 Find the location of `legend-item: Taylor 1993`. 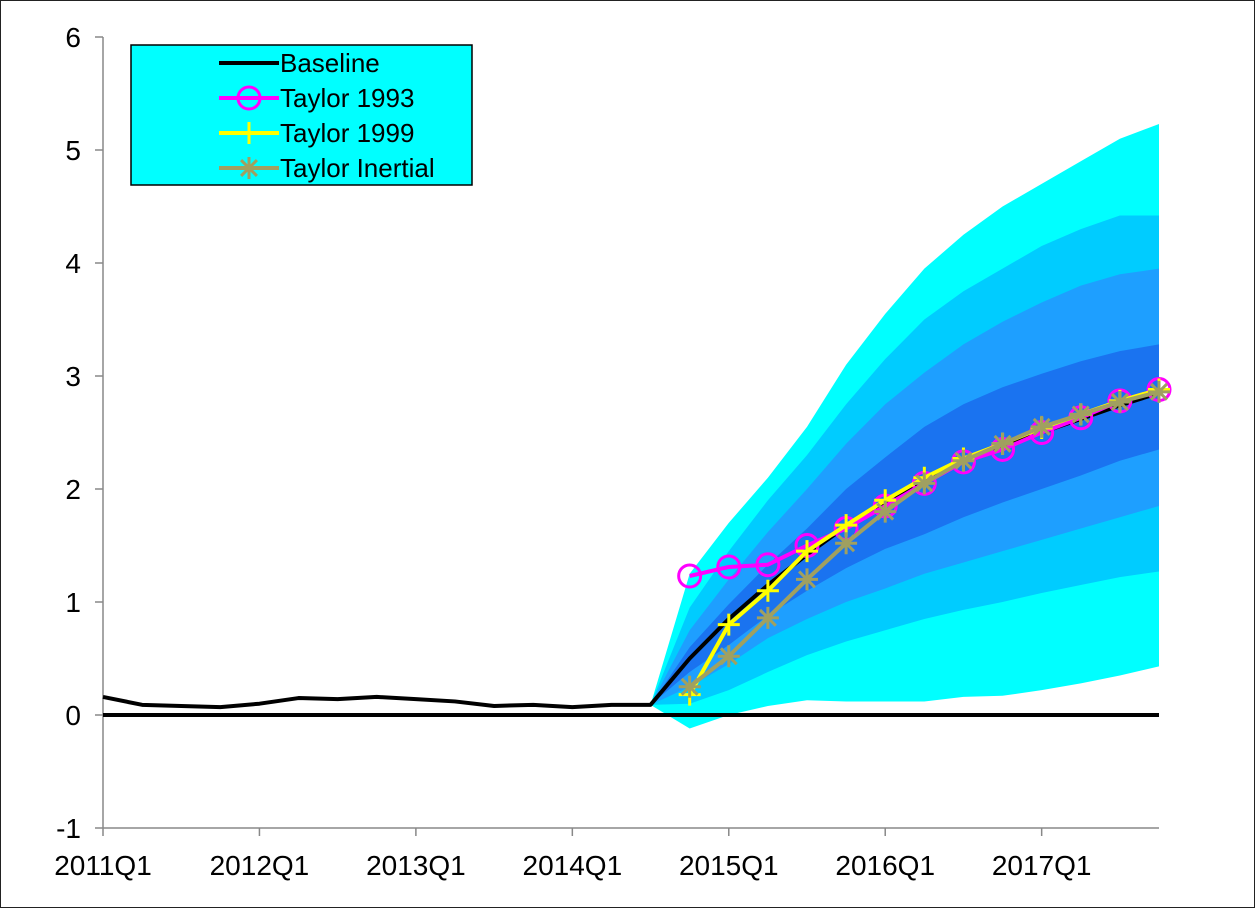

legend-item: Taylor 1993 is located at coordinates (316, 98).